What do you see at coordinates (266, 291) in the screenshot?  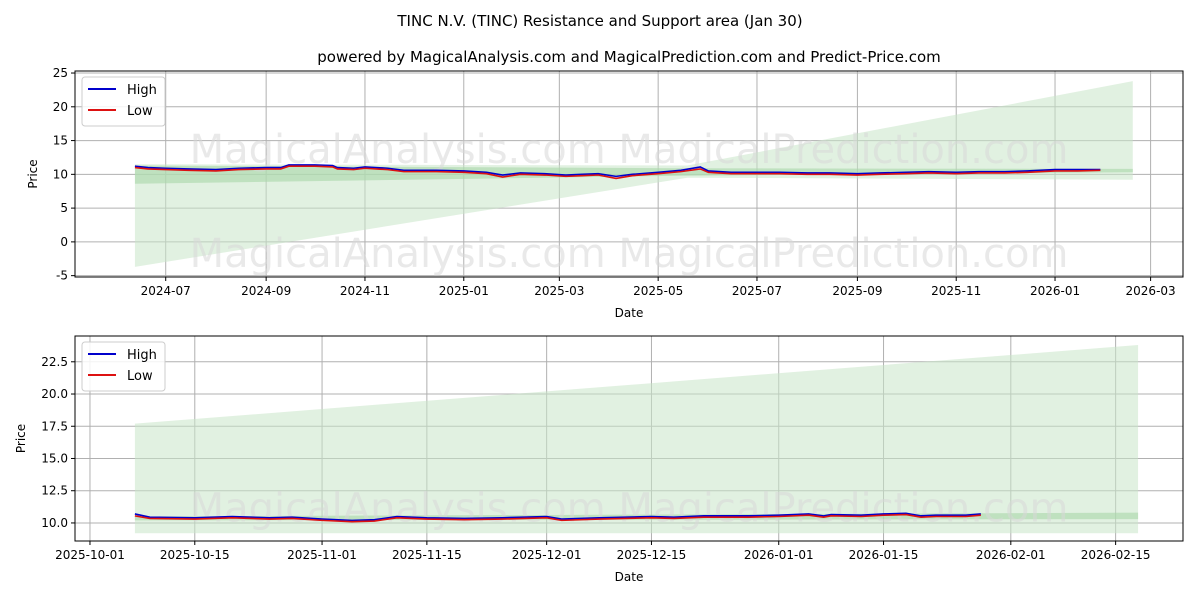 I see `x-tick-label: 2024-09` at bounding box center [266, 291].